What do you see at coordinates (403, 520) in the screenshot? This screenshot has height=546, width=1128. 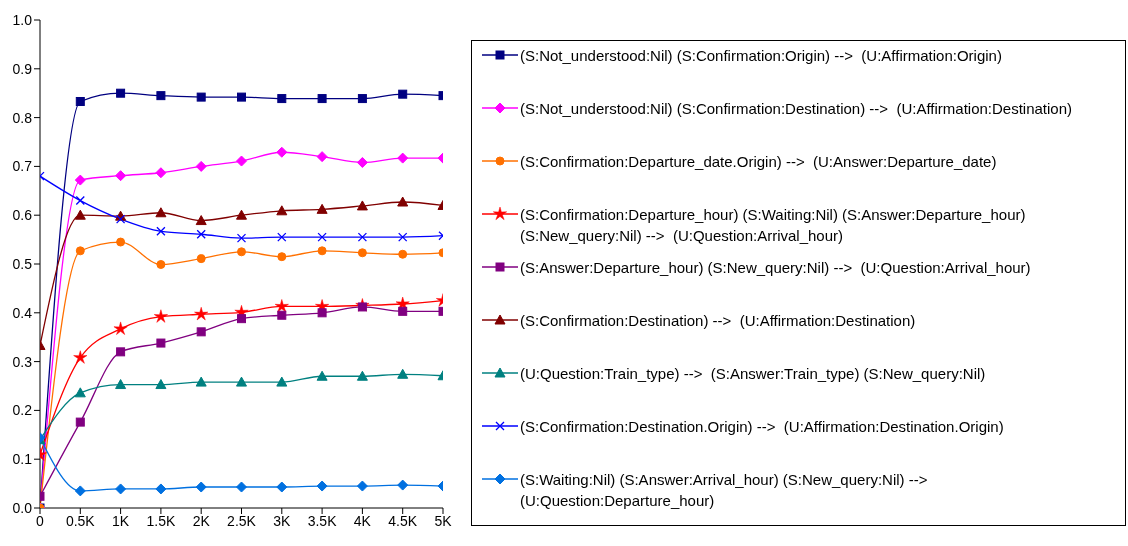 I see `x-tick-label: 4.5K` at bounding box center [403, 520].